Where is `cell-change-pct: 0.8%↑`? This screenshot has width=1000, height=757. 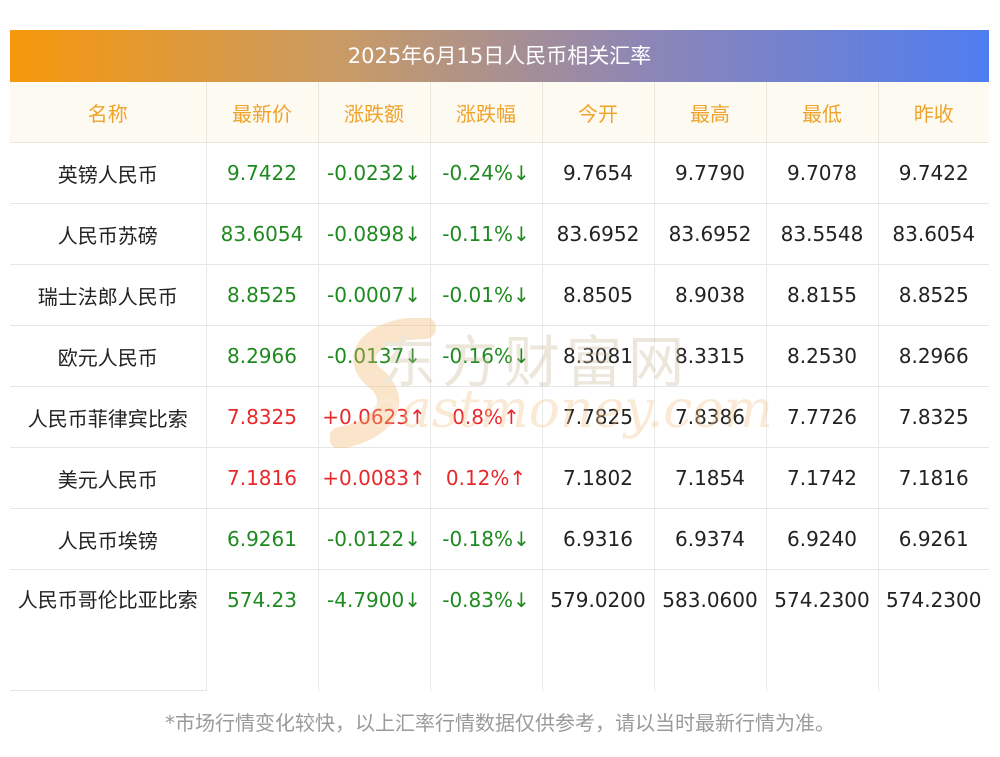 cell-change-pct: 0.8%↑ is located at coordinates (486, 417).